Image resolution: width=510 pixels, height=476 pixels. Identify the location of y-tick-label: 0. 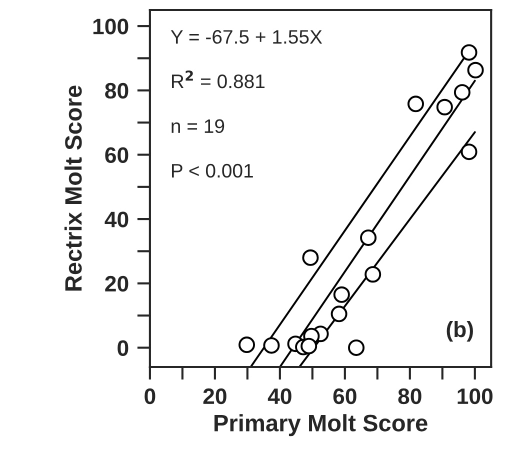
(123, 348).